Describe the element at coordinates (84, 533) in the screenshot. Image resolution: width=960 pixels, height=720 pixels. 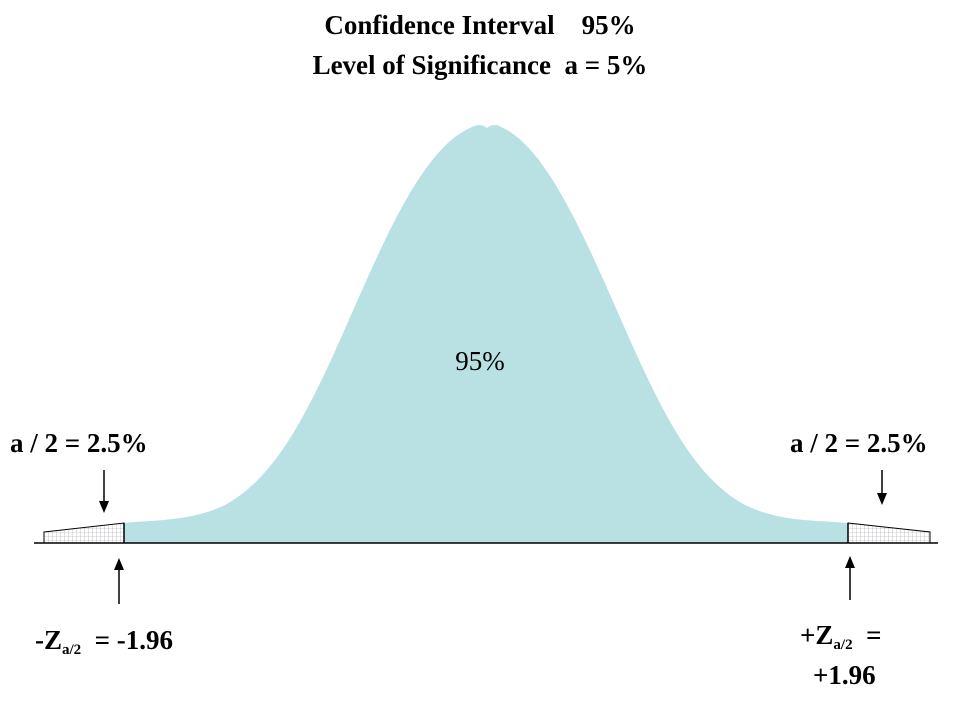
I see `left-tail-area` at that location.